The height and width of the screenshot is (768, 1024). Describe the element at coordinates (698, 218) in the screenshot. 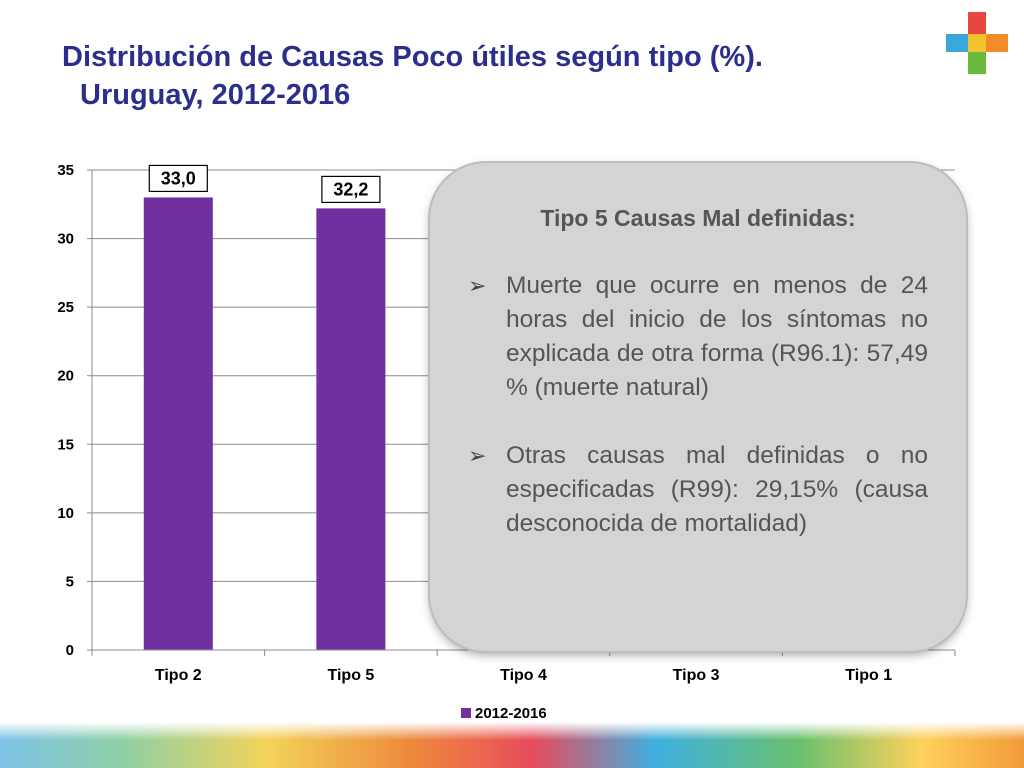

I see `callout-heading: Tipo 5 Causas Mal definidas:` at that location.